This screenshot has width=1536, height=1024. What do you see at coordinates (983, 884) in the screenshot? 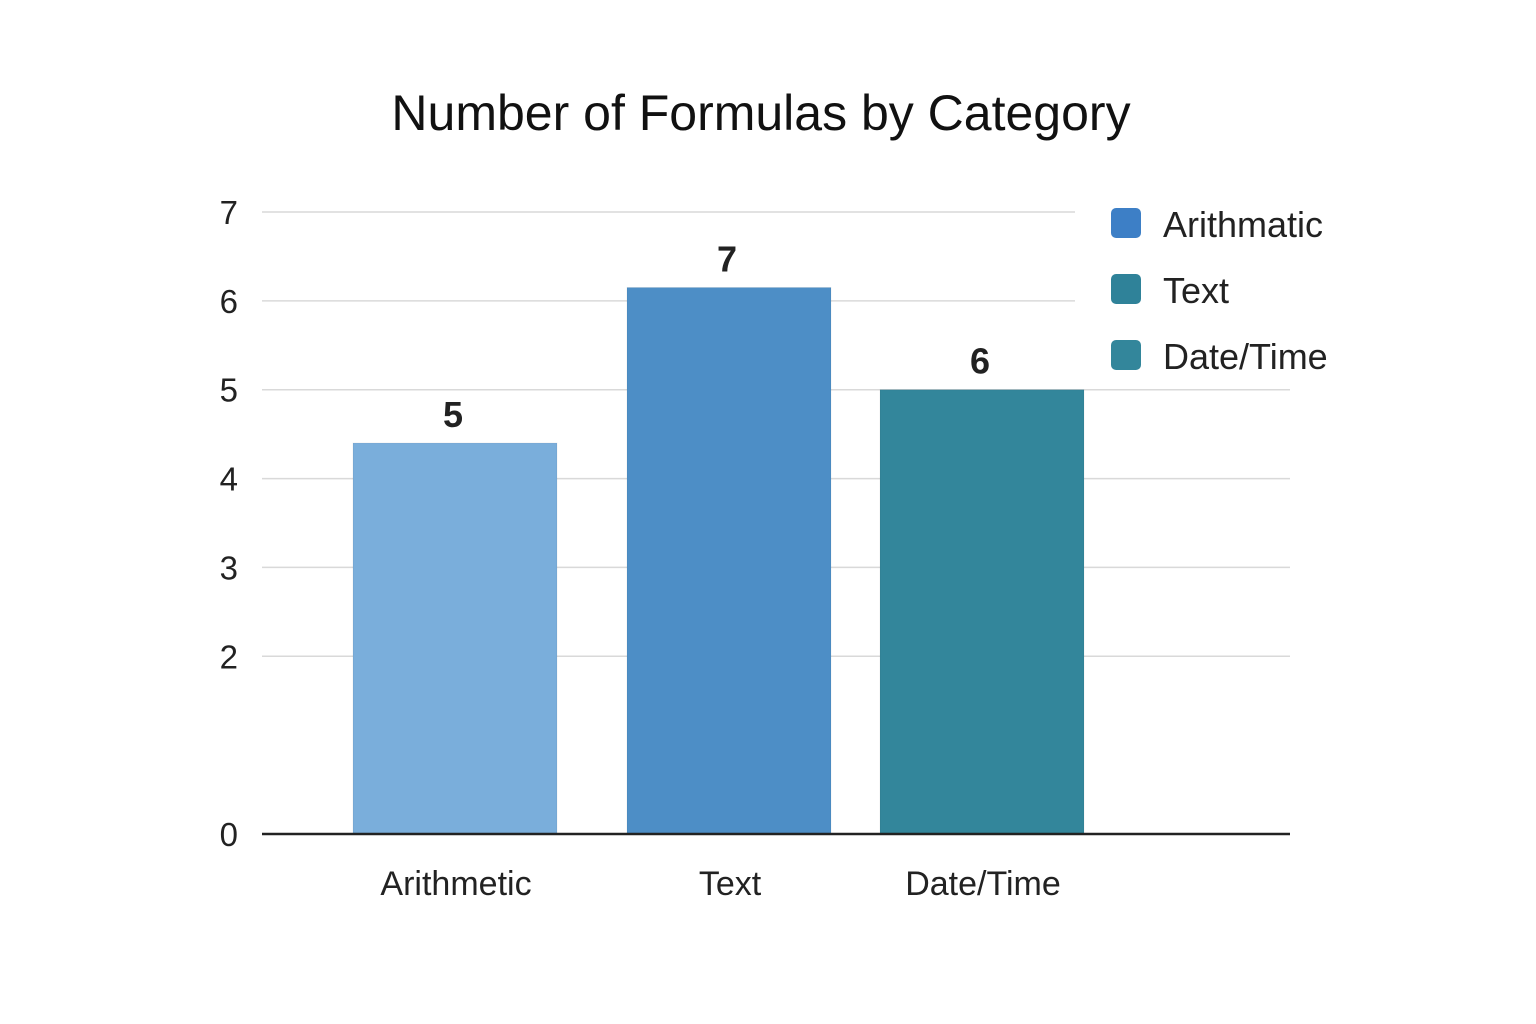
I see `x-tick-label: Date/Time` at bounding box center [983, 884].